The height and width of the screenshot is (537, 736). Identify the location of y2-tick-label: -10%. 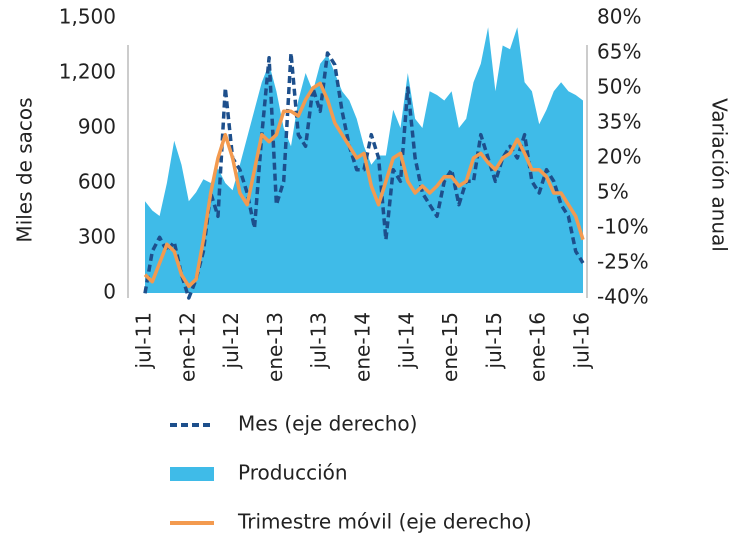
(623, 227).